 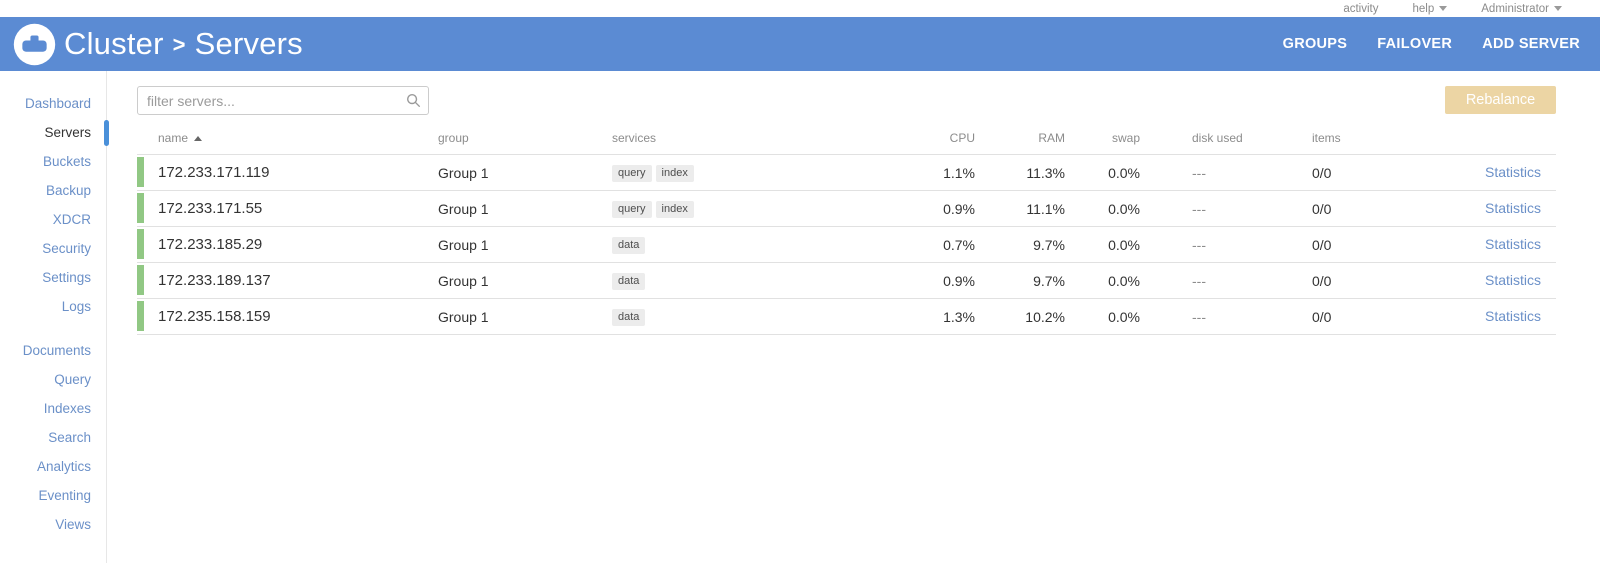 I want to click on sidebar-group-divider, so click(x=53, y=328).